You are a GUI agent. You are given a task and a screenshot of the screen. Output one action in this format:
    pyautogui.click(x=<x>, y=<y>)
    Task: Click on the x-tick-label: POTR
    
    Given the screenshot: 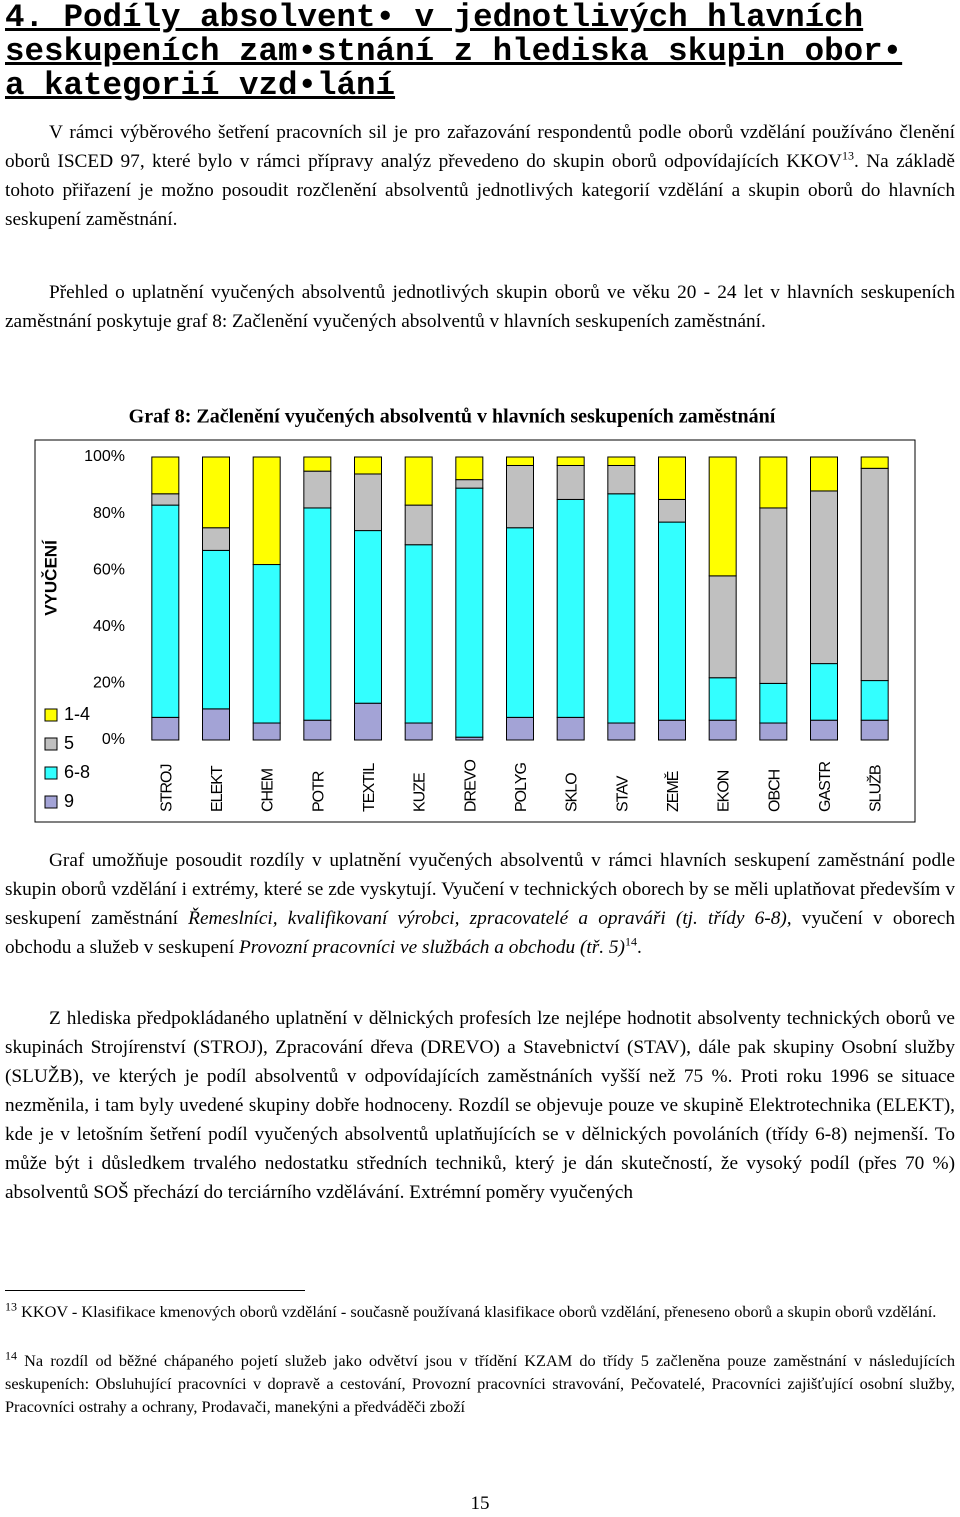 What is the action you would take?
    pyautogui.click(x=318, y=791)
    